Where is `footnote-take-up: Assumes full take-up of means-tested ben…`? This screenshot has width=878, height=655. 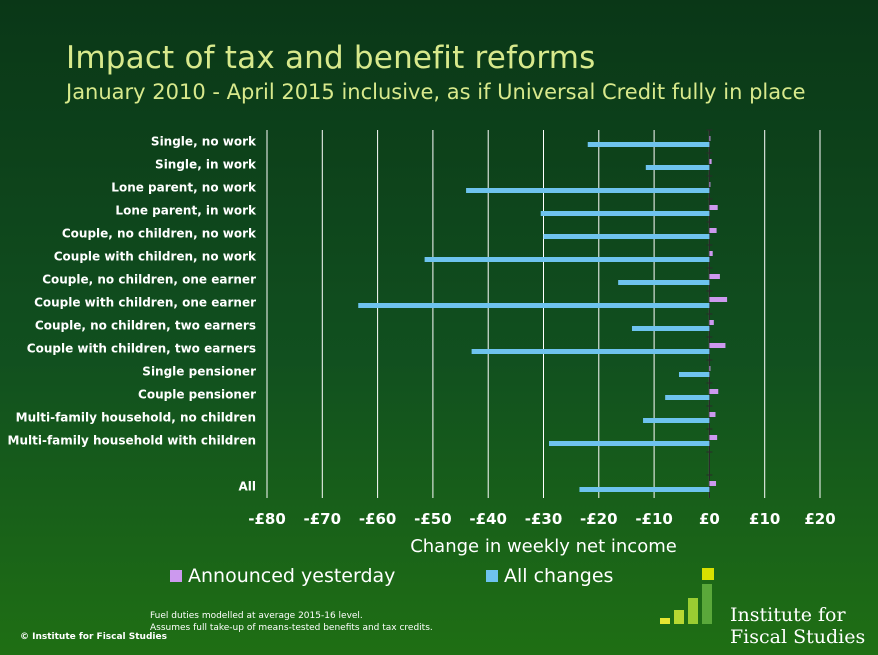 footnote-take-up: Assumes full take-up of means-tested ben… is located at coordinates (291, 628).